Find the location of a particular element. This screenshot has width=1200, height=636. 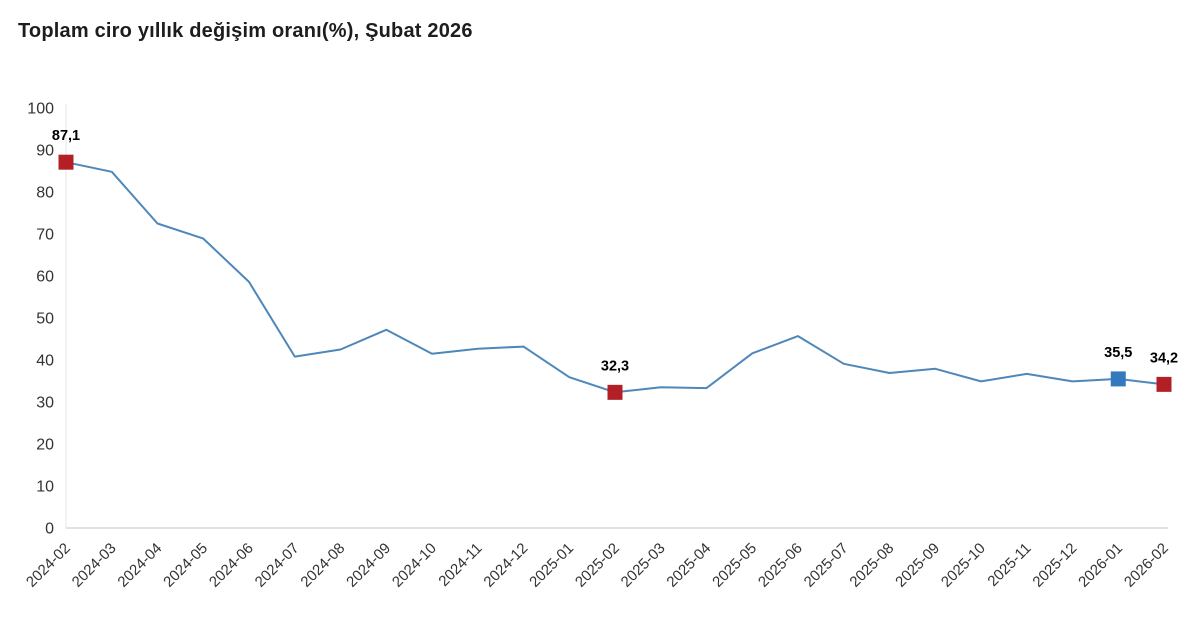

x-axis-tick-label: 2025-01 is located at coordinates (551, 565).